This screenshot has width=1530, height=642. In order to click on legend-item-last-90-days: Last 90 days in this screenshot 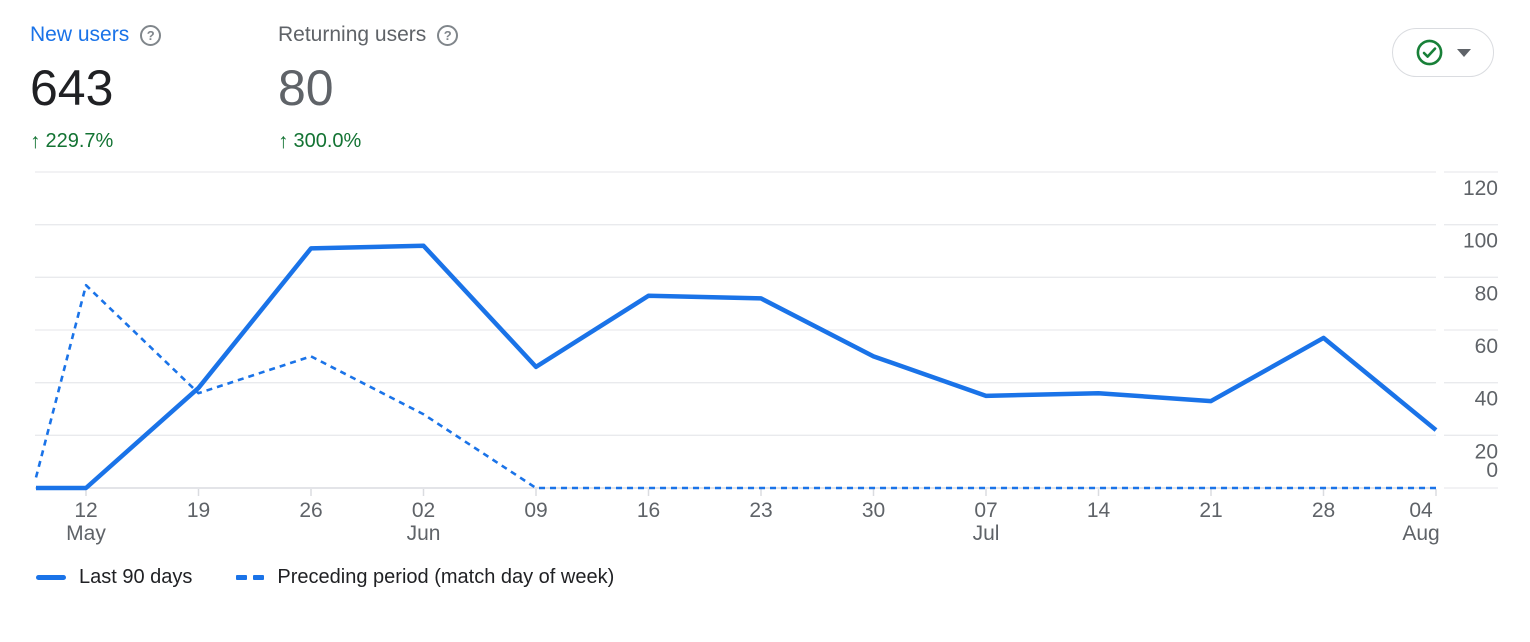, I will do `click(114, 577)`.